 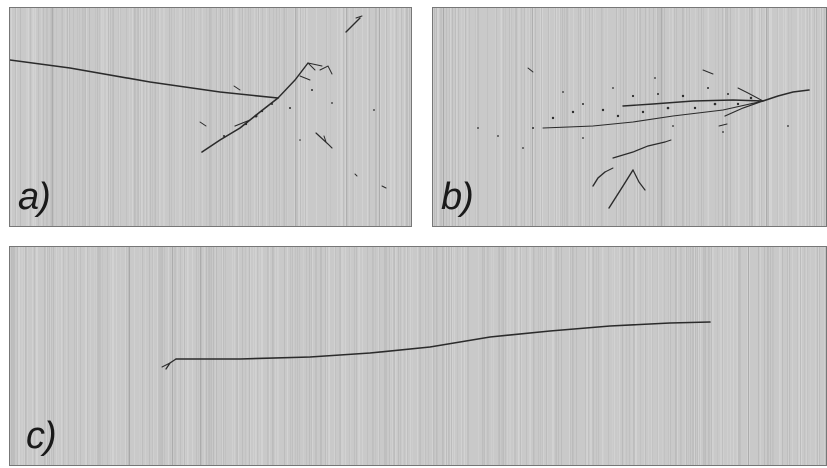 What do you see at coordinates (457, 197) in the screenshot?
I see `panel-label-b: b)` at bounding box center [457, 197].